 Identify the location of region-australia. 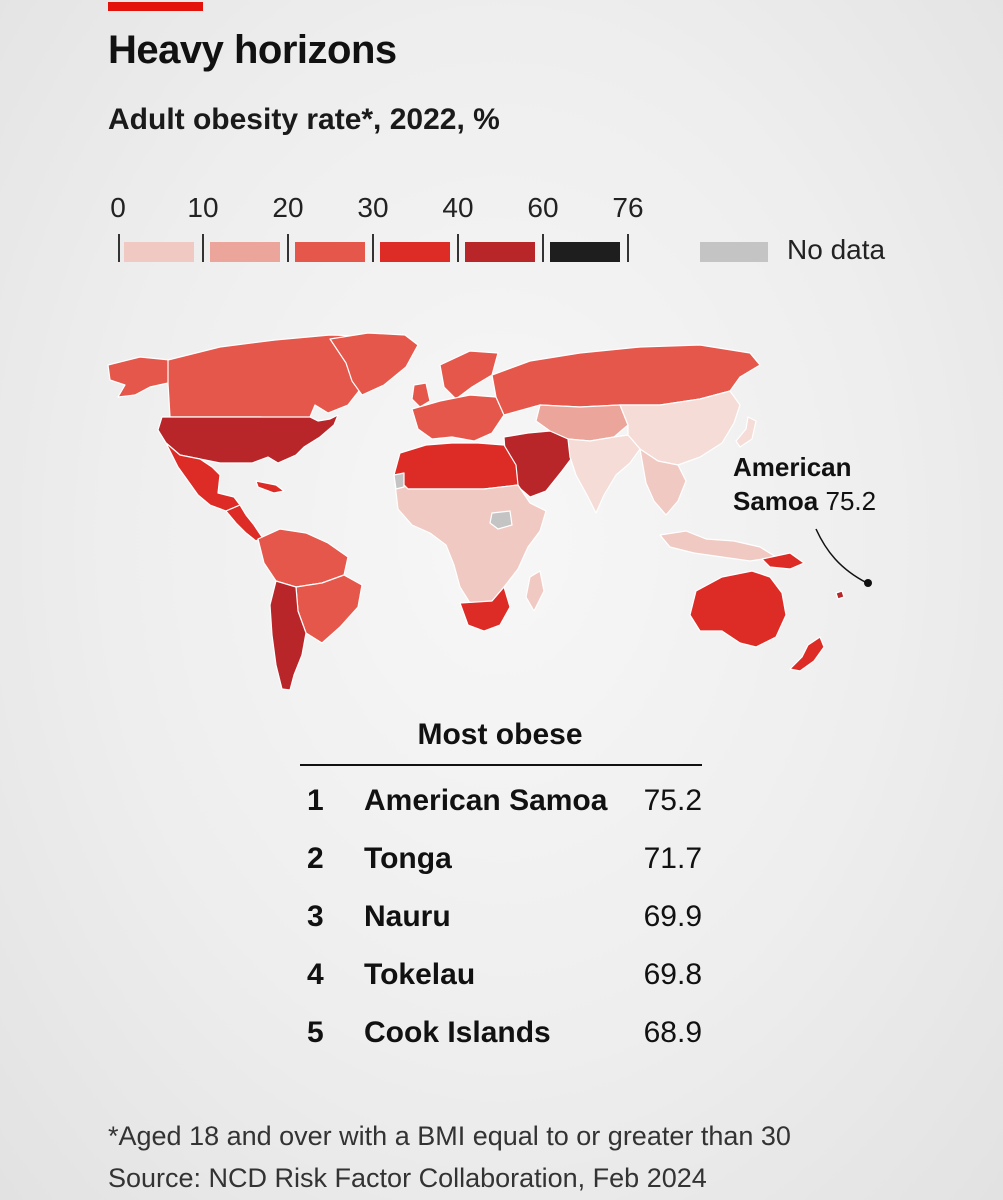
(738, 609).